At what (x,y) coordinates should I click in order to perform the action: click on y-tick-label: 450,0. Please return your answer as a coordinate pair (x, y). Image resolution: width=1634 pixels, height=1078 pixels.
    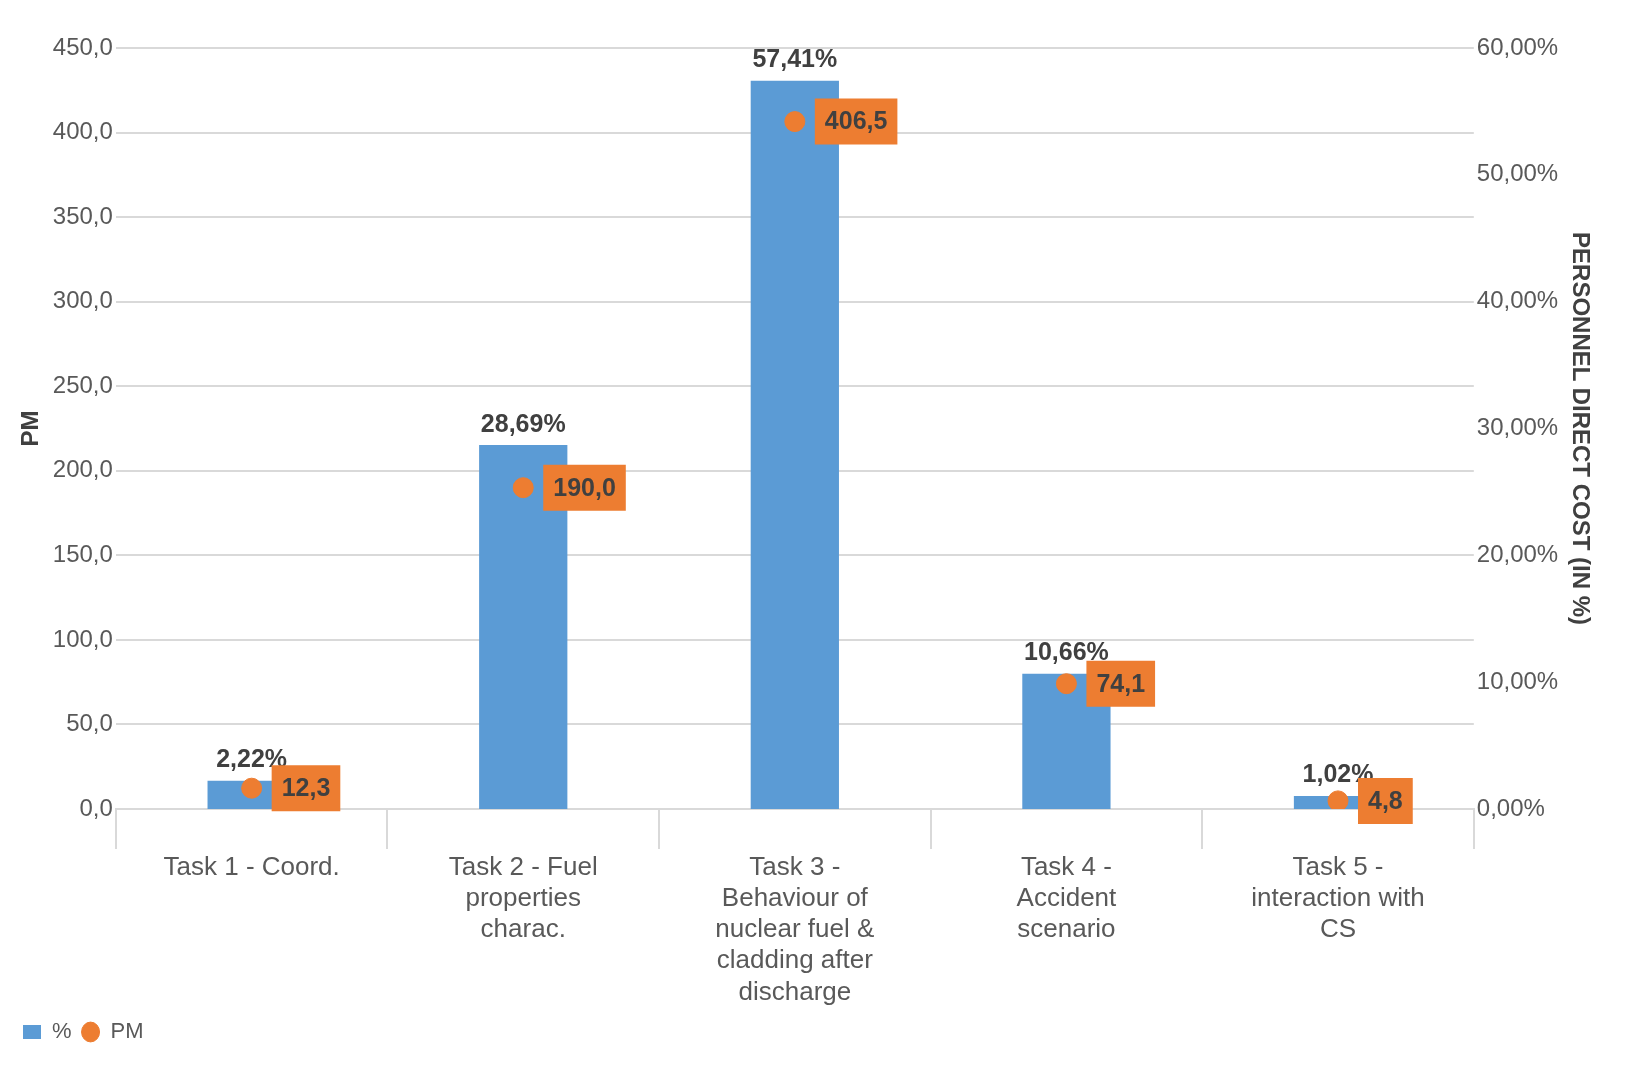
    Looking at the image, I should click on (82, 46).